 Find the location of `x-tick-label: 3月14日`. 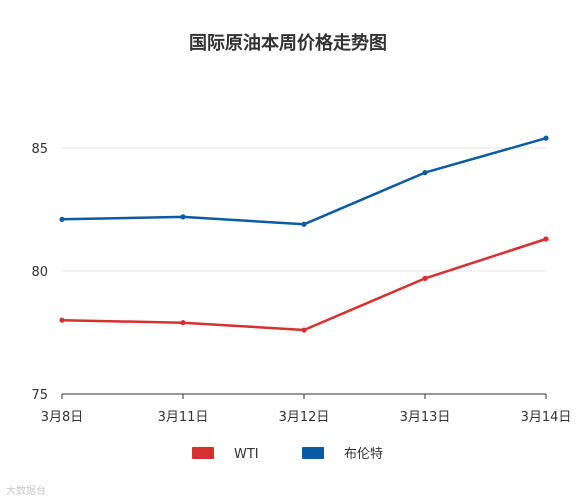

x-tick-label: 3月14日 is located at coordinates (546, 417).